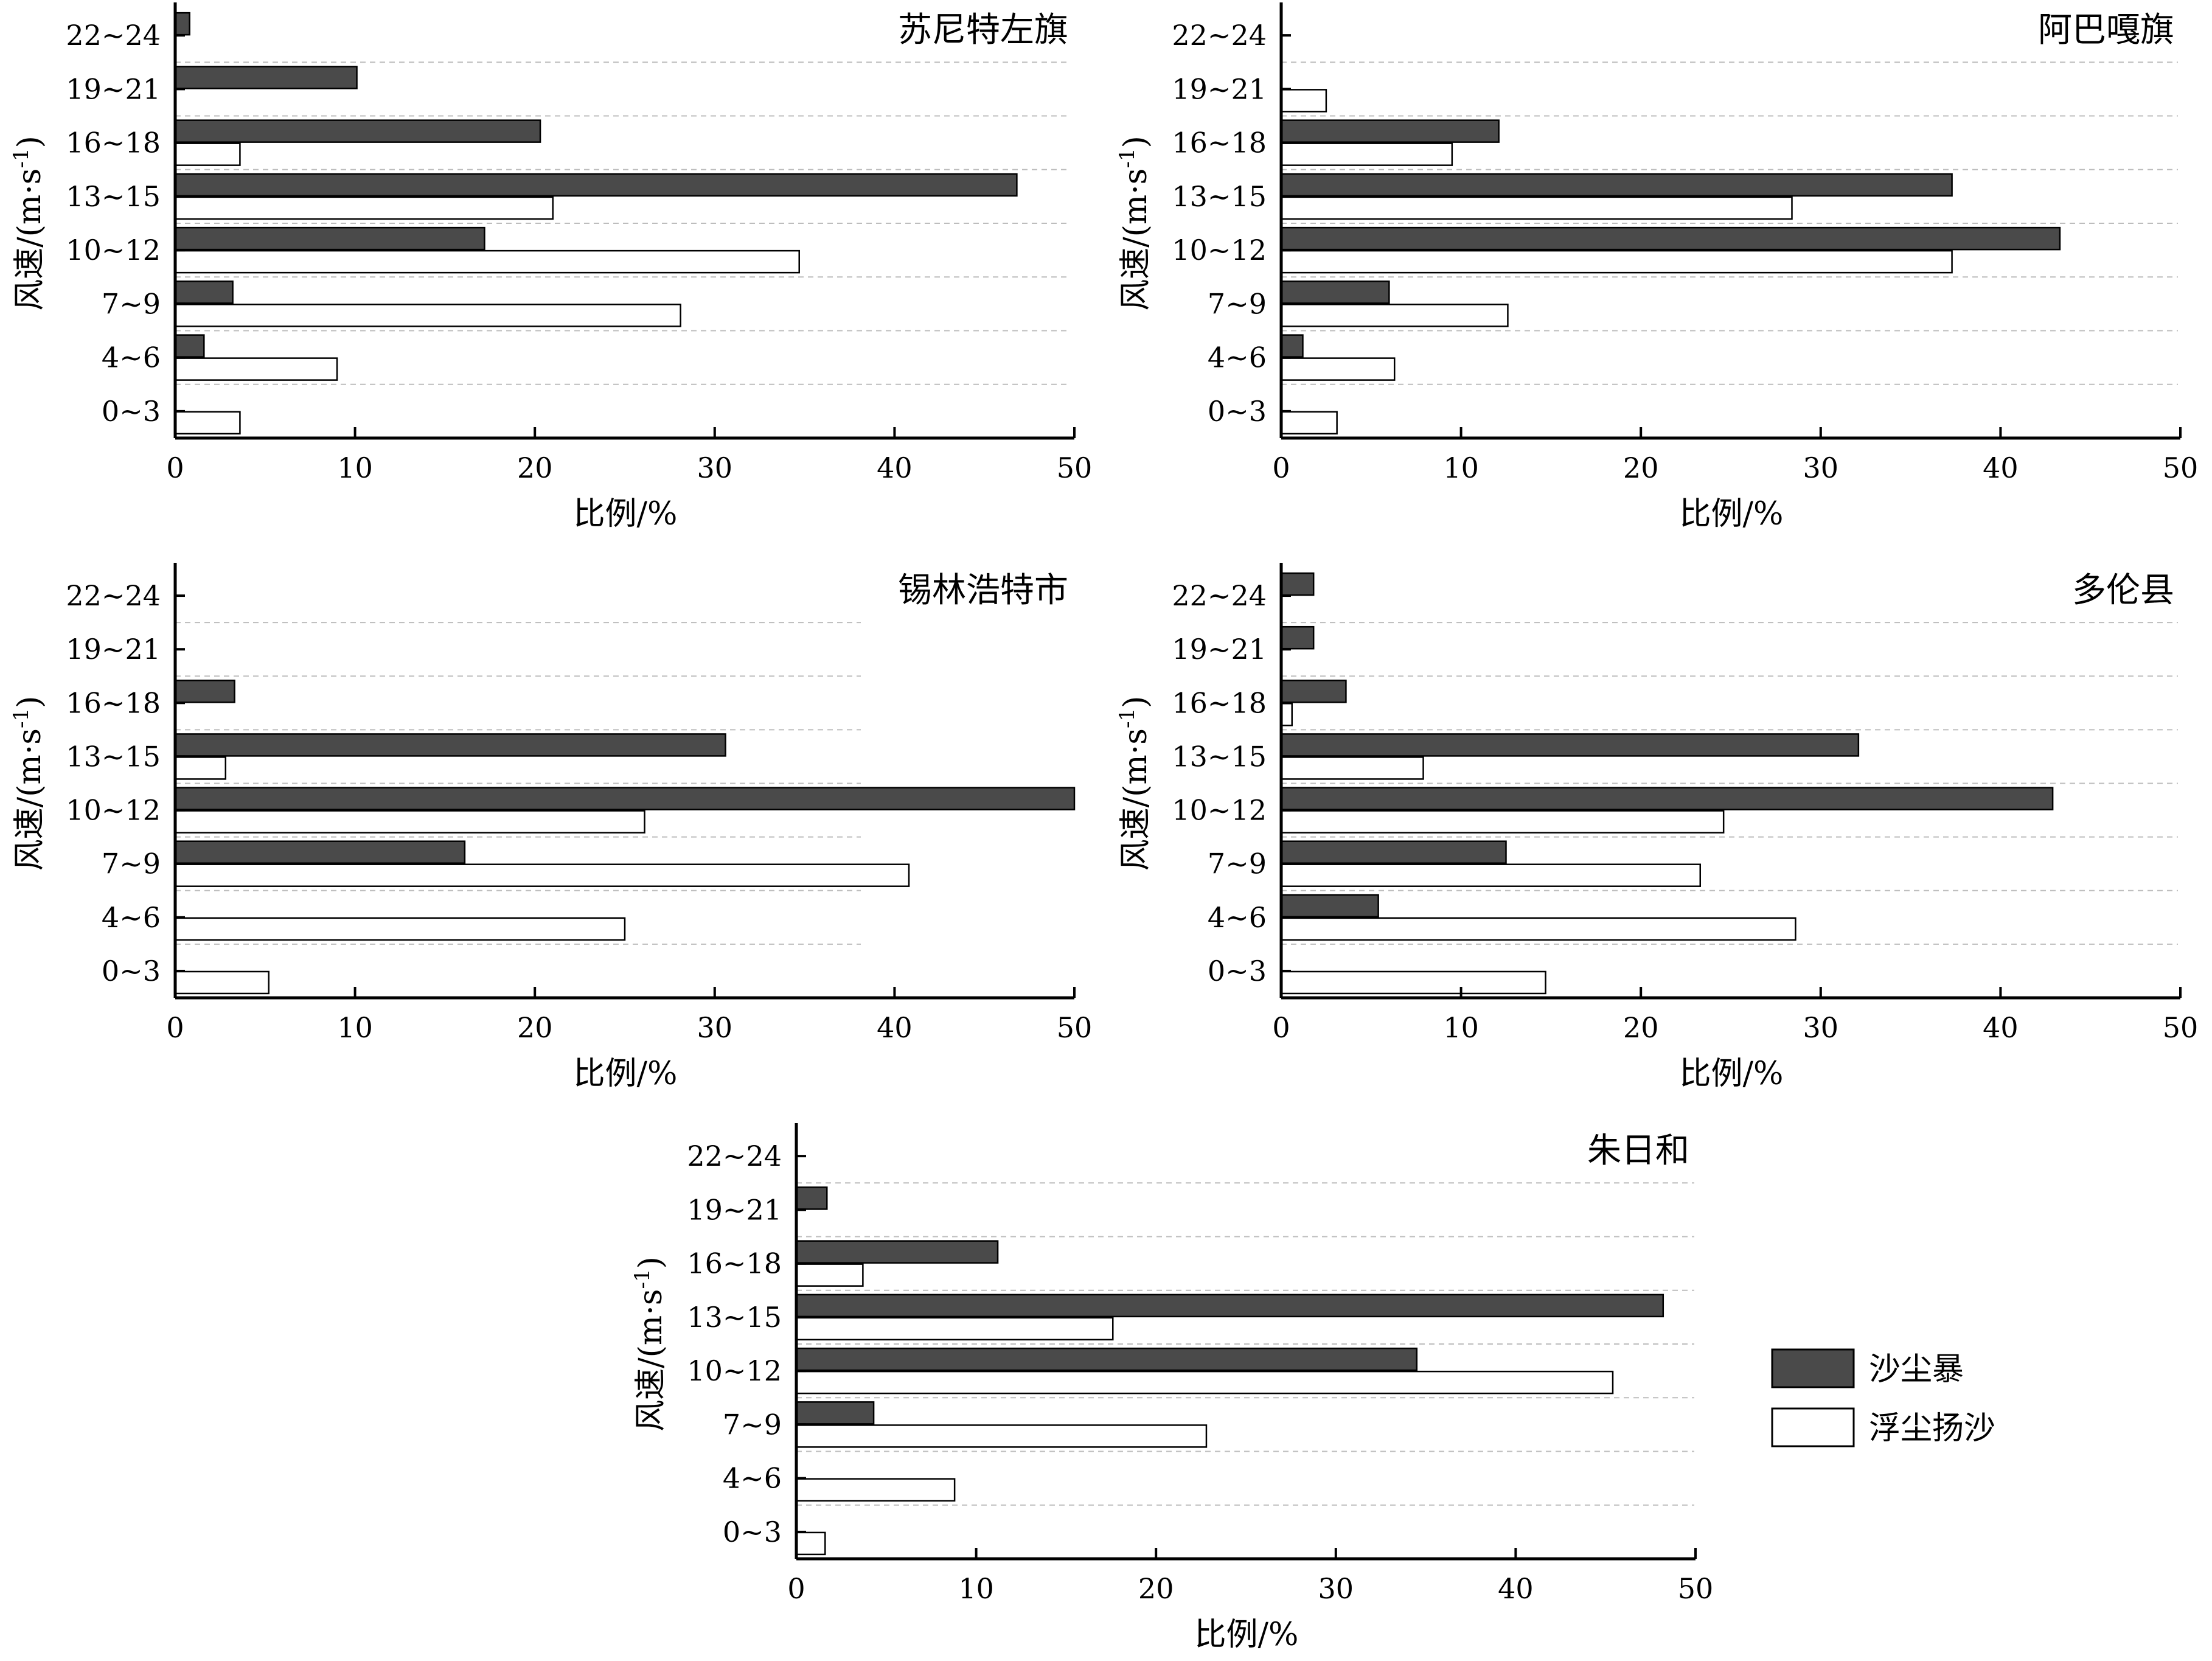 This screenshot has height=1661, width=2212. What do you see at coordinates (1813, 1427) in the screenshot?
I see `legend-swatch-floating-dust` at bounding box center [1813, 1427].